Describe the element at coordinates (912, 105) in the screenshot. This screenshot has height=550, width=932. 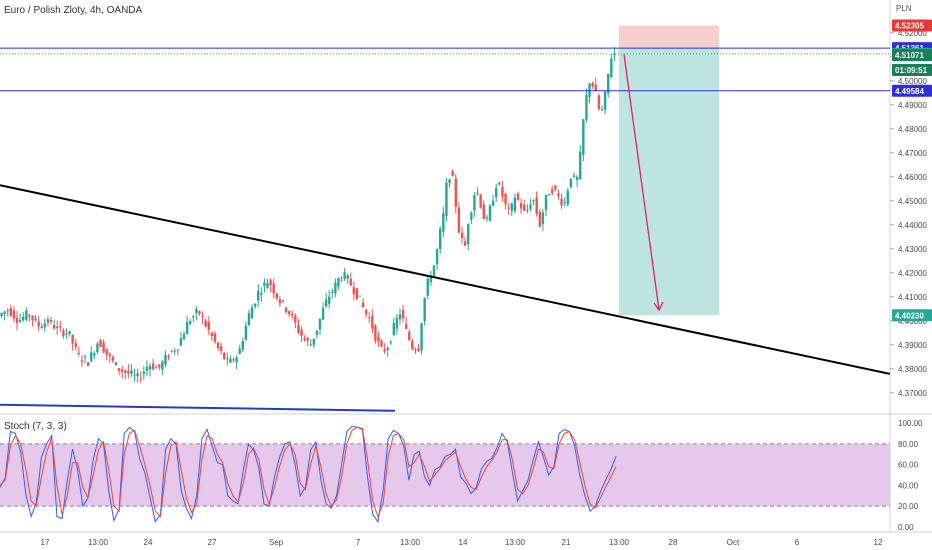
I see `price-tick-label: 4.49000` at that location.